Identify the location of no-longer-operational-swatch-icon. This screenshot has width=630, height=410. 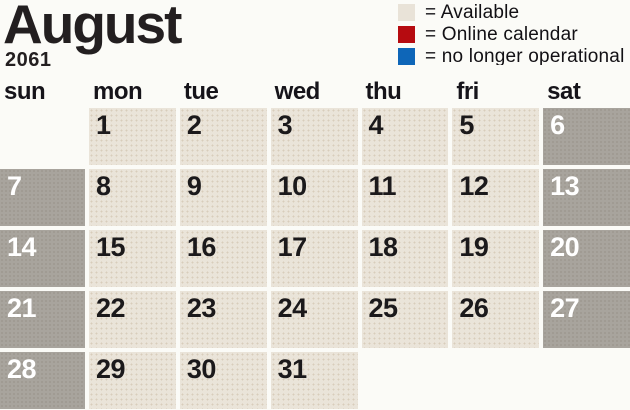
(406, 56).